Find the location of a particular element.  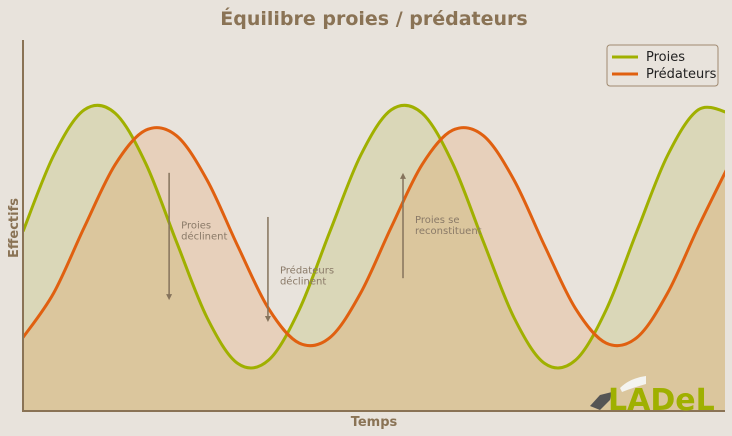

logo-text: LADeL is located at coordinates (661, 400).